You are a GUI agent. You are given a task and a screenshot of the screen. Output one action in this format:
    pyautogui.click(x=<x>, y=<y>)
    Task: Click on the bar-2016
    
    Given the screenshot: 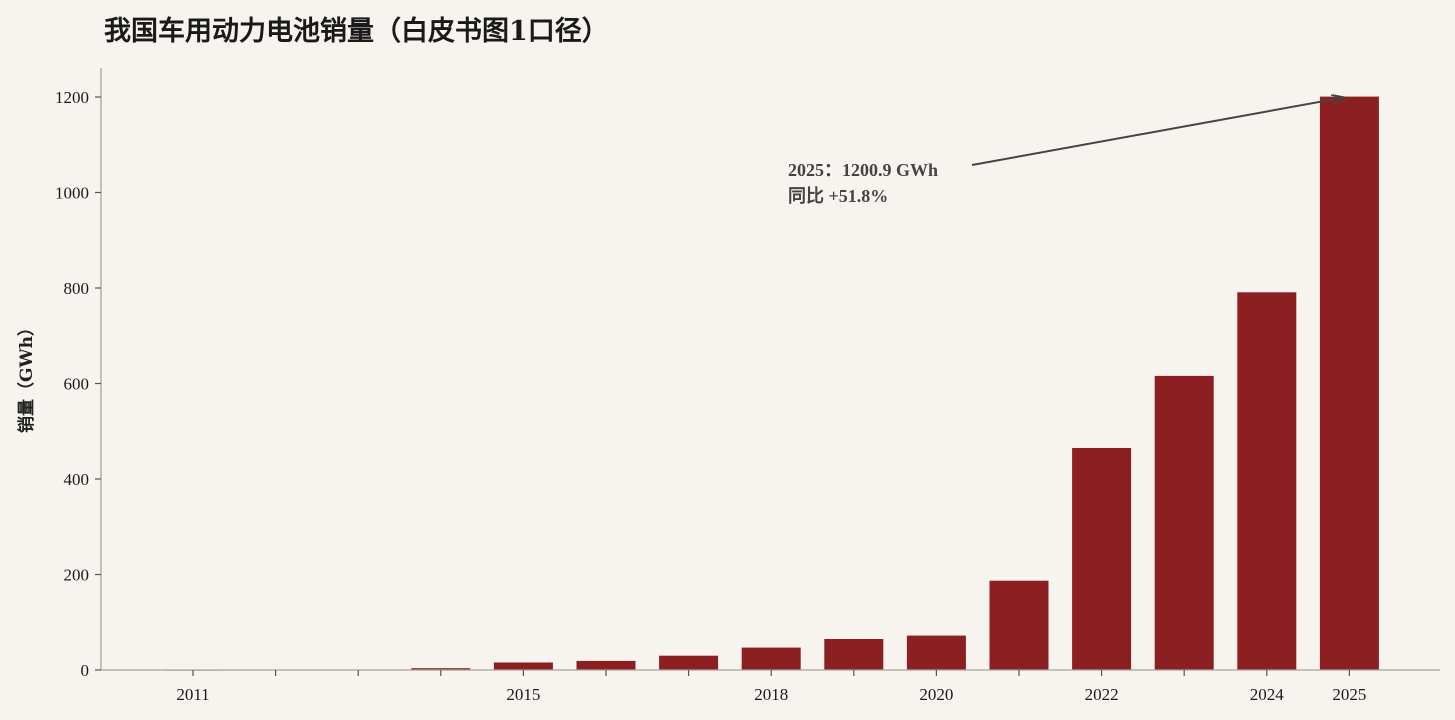 What is the action you would take?
    pyautogui.click(x=606, y=665)
    